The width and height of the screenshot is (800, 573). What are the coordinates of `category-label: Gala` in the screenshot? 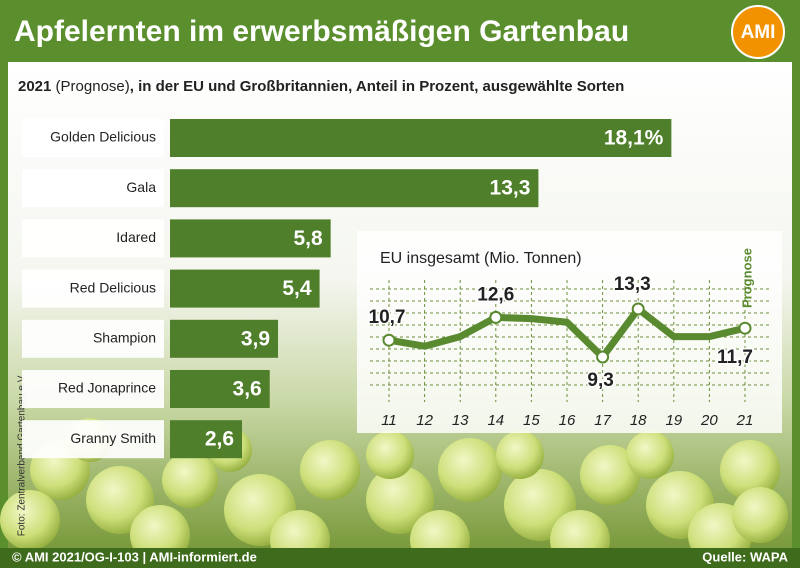 It's located at (141, 187).